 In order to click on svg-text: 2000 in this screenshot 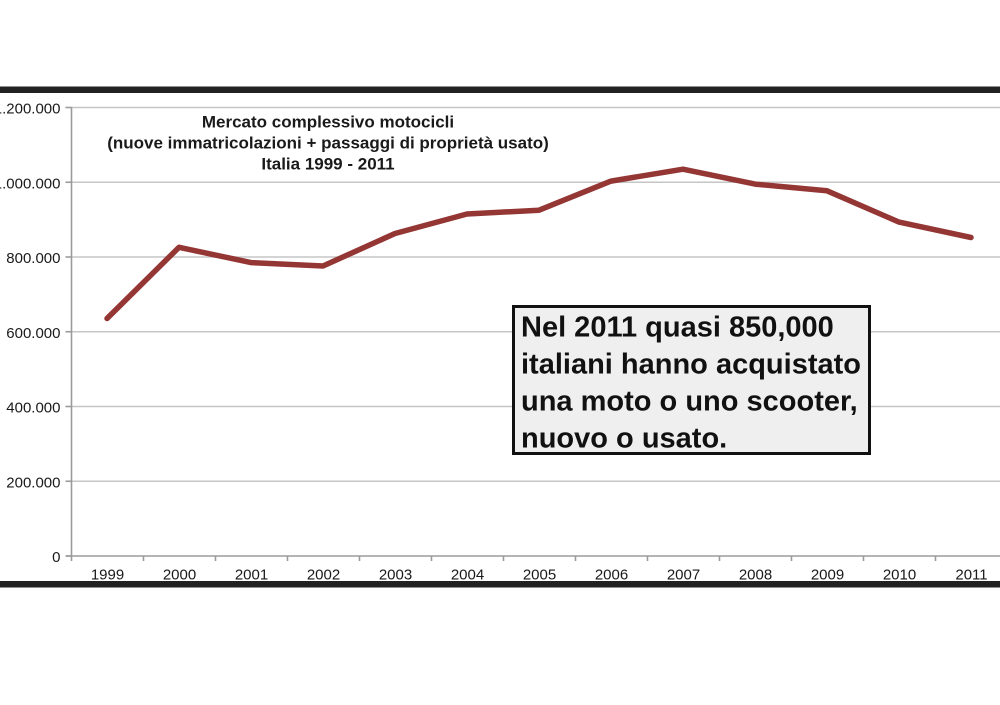, I will do `click(179, 575)`.